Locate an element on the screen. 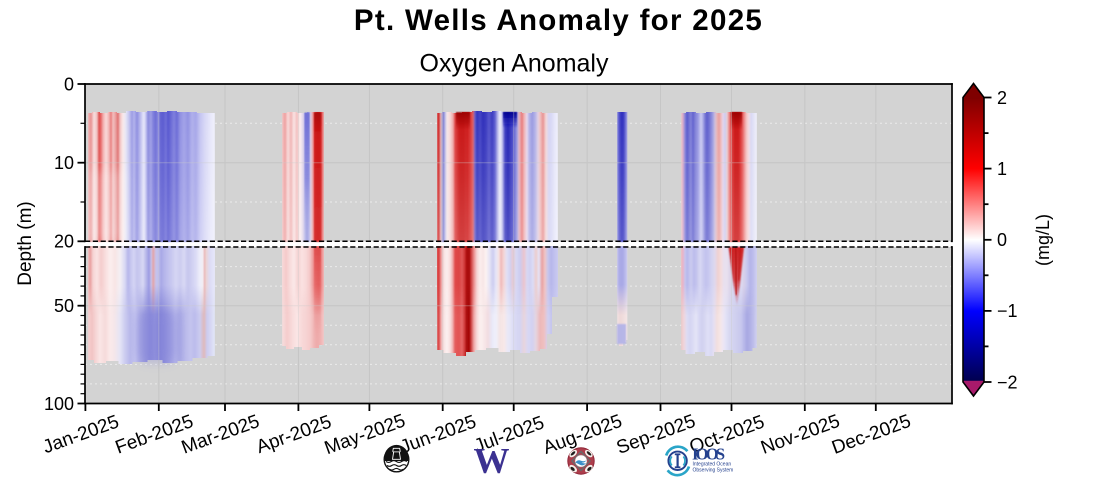 This screenshot has width=1120, height=480. svg-text: Observing System is located at coordinates (713, 471).